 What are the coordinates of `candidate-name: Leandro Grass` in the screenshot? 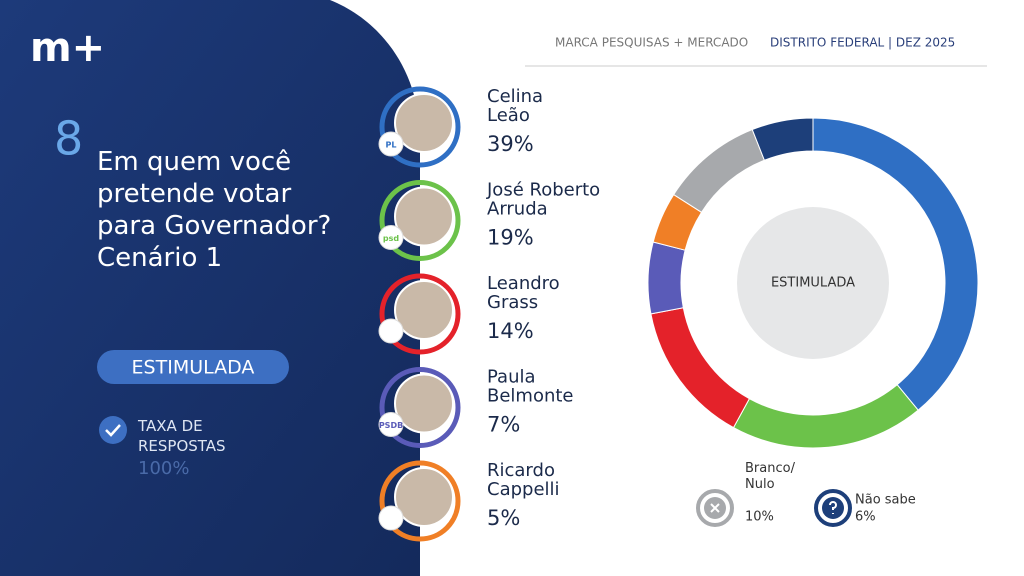 It's located at (523, 293).